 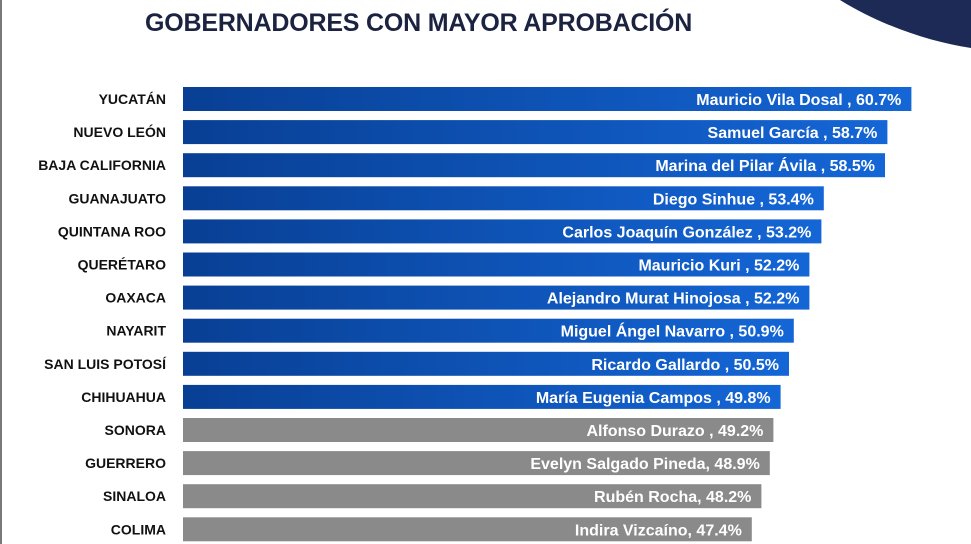 What do you see at coordinates (138, 529) in the screenshot?
I see `state-label: COLIMA` at bounding box center [138, 529].